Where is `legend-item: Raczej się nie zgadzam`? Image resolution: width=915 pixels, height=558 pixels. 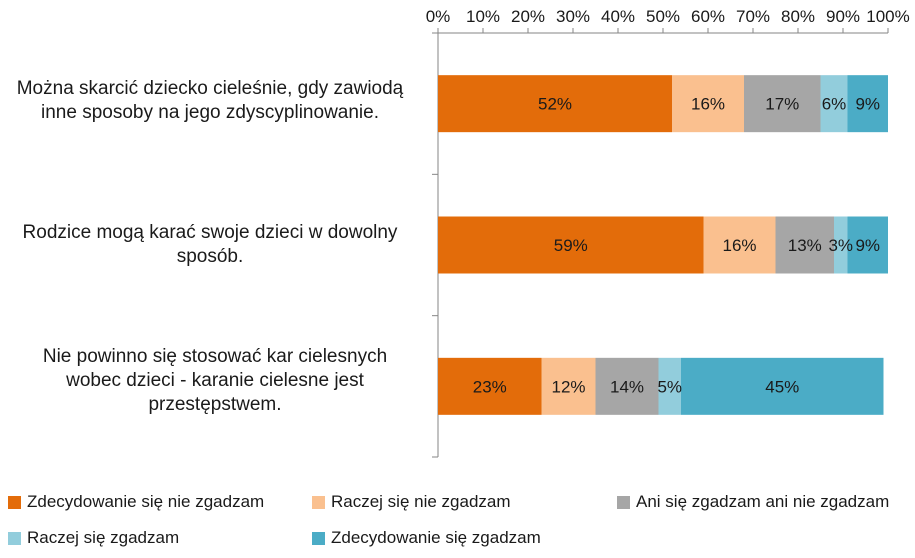 legend-item: Raczej się nie zgadzam is located at coordinates (411, 502).